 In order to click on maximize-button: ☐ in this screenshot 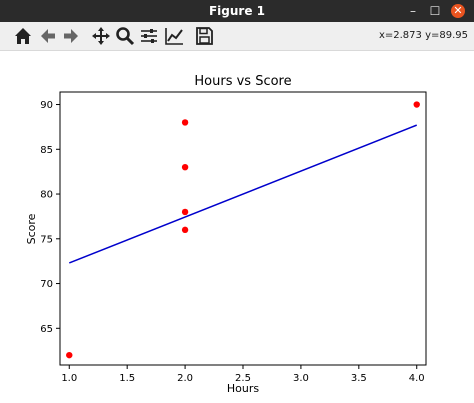, I will do `click(435, 11)`.